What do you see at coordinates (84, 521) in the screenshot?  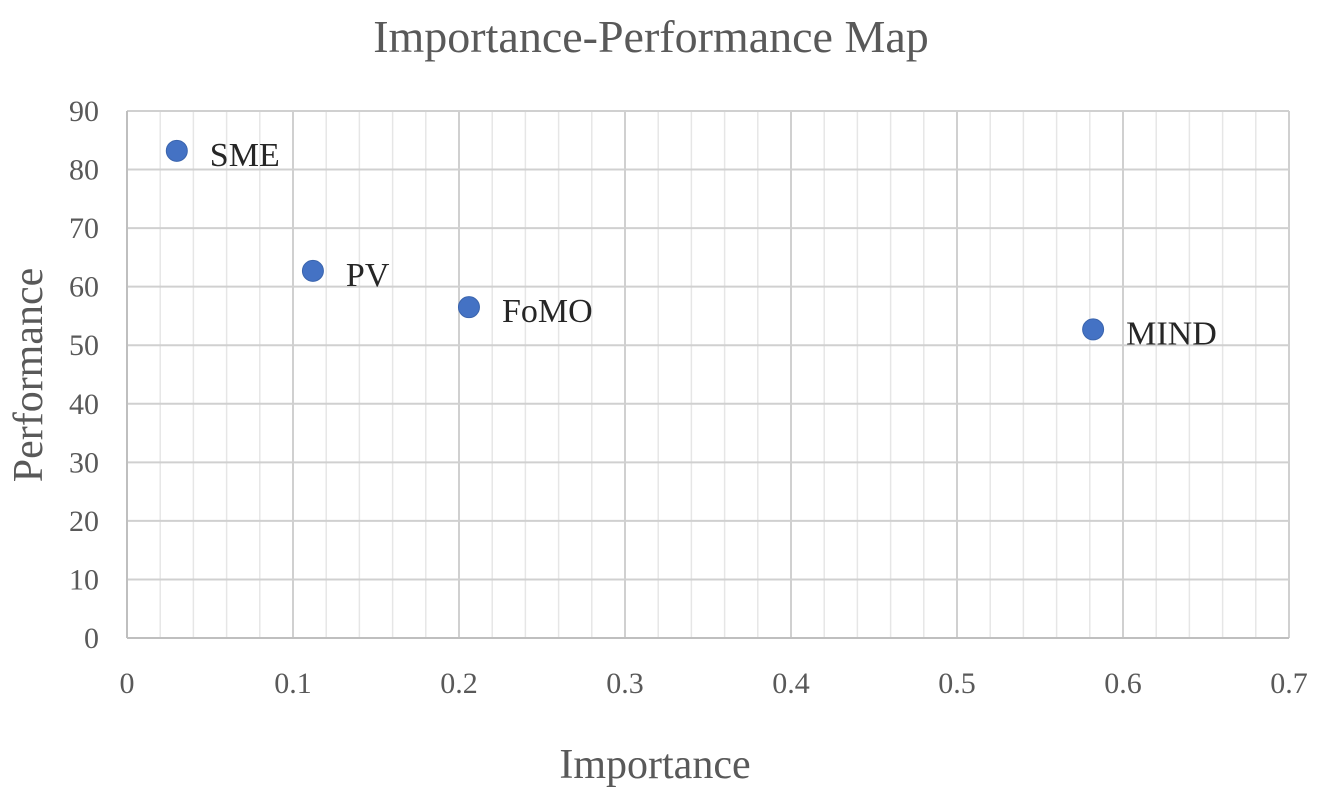 I see `y-tick-label: 20` at bounding box center [84, 521].